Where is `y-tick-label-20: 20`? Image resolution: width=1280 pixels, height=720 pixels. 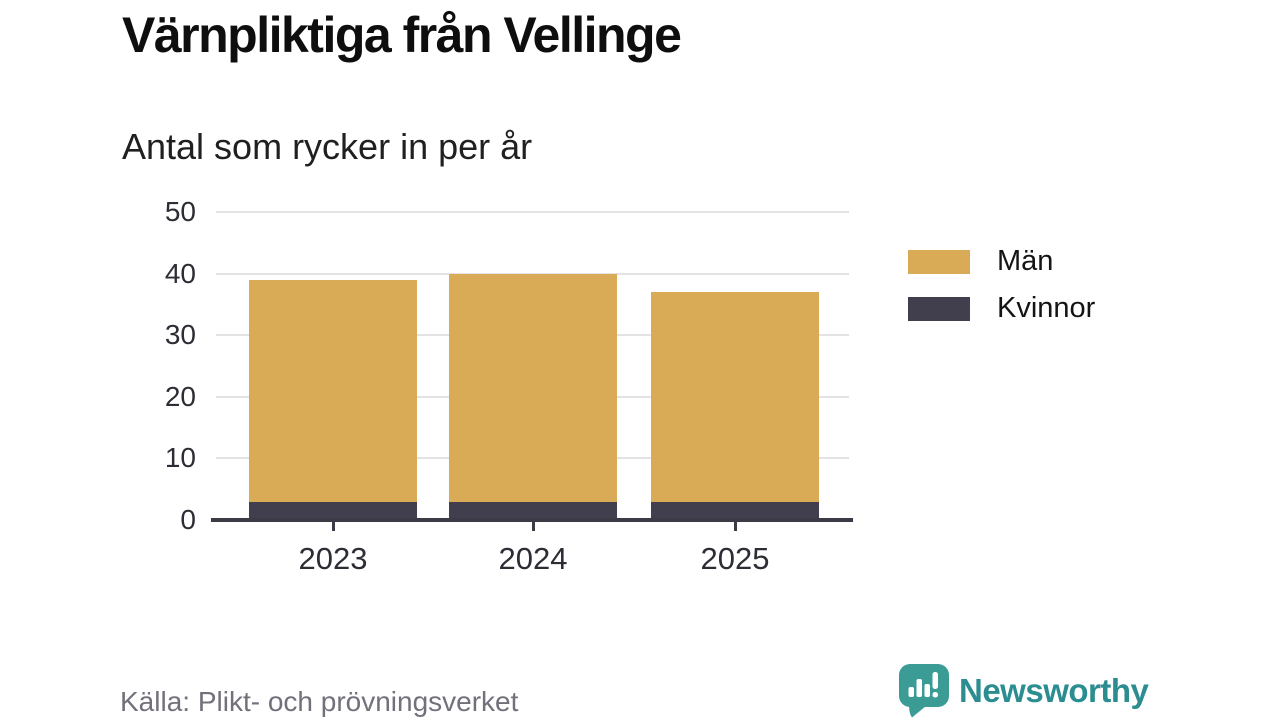
y-tick-label-20: 20 is located at coordinates (180, 396).